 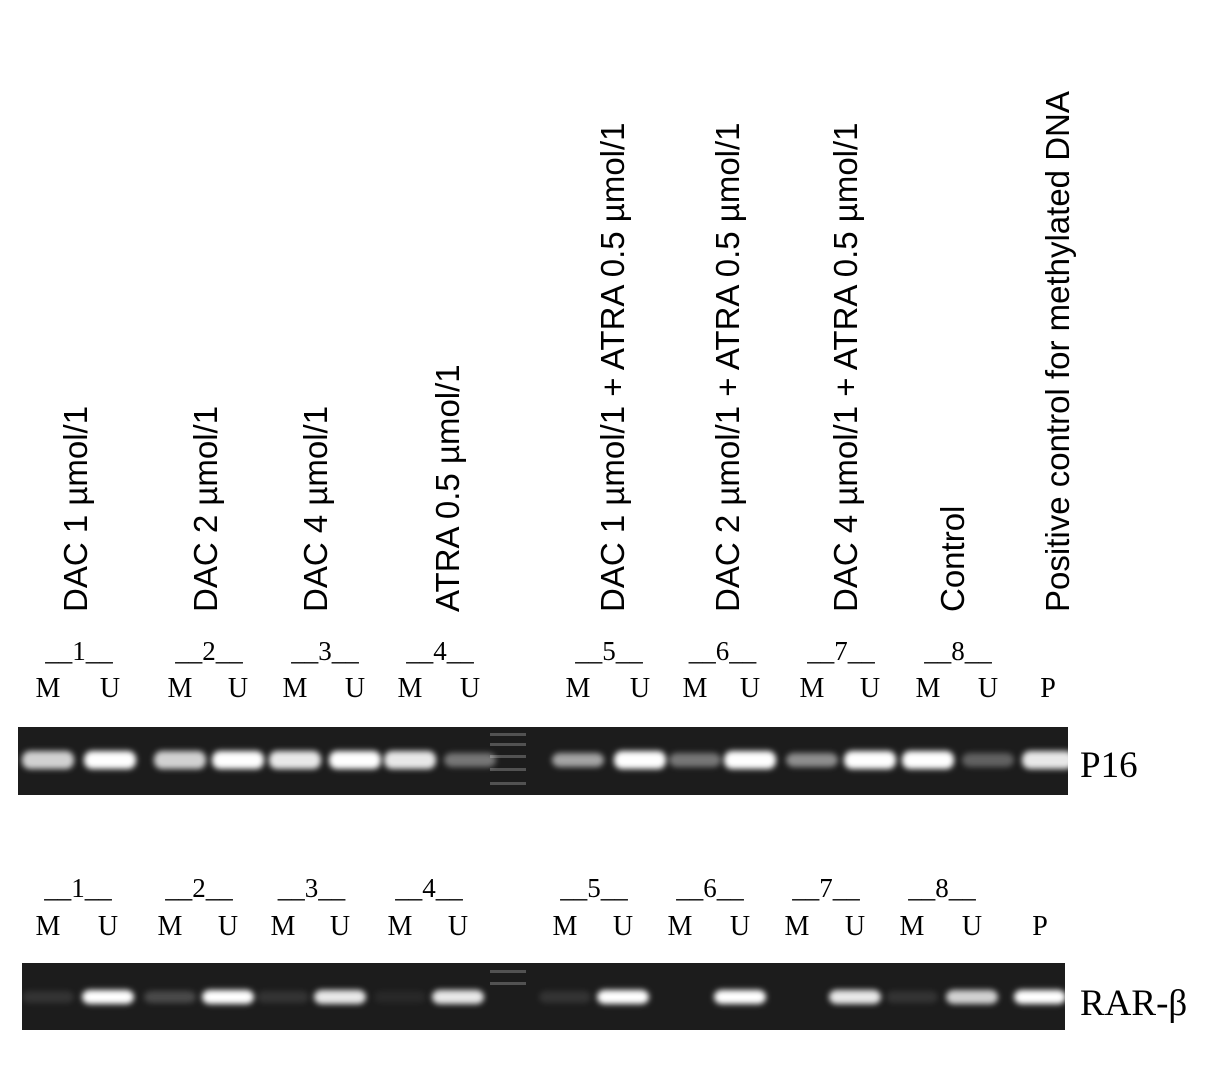 What do you see at coordinates (205, 509) in the screenshot?
I see `condition-label: DAC 2 µmol/1` at bounding box center [205, 509].